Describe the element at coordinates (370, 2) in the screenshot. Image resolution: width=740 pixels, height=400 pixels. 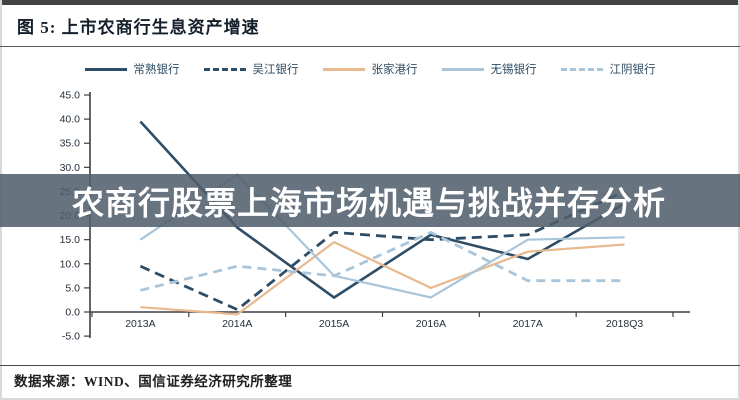
I see `top-rule` at that location.